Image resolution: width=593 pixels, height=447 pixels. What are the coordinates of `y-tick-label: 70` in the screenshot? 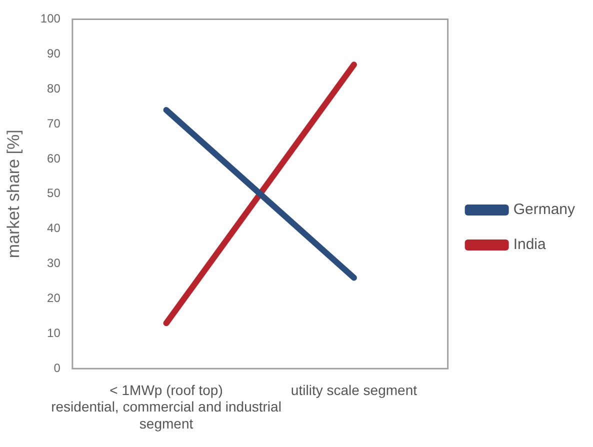 It's located at (54, 123).